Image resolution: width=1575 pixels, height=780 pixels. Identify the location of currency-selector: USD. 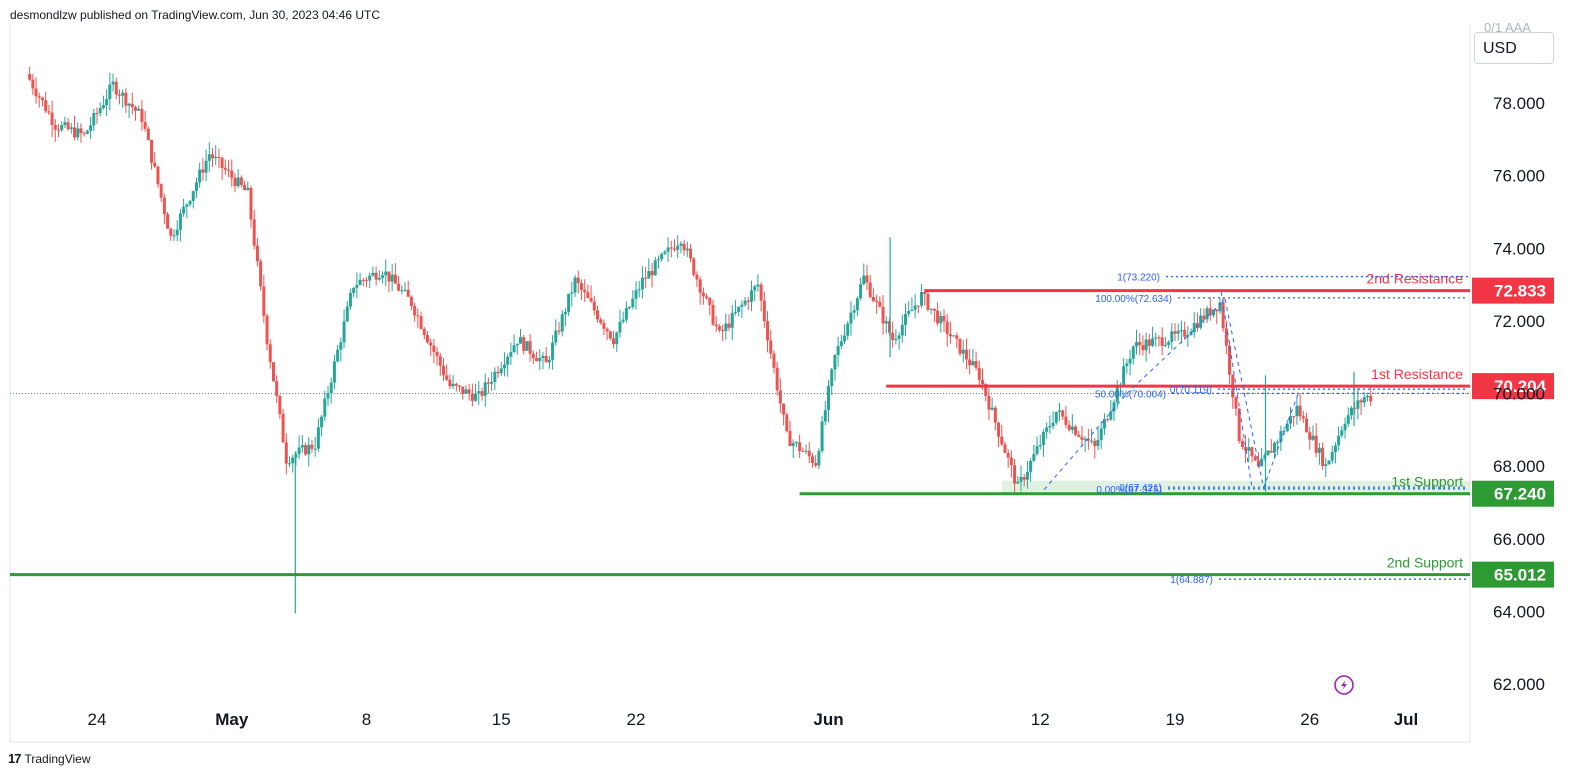
(1514, 48).